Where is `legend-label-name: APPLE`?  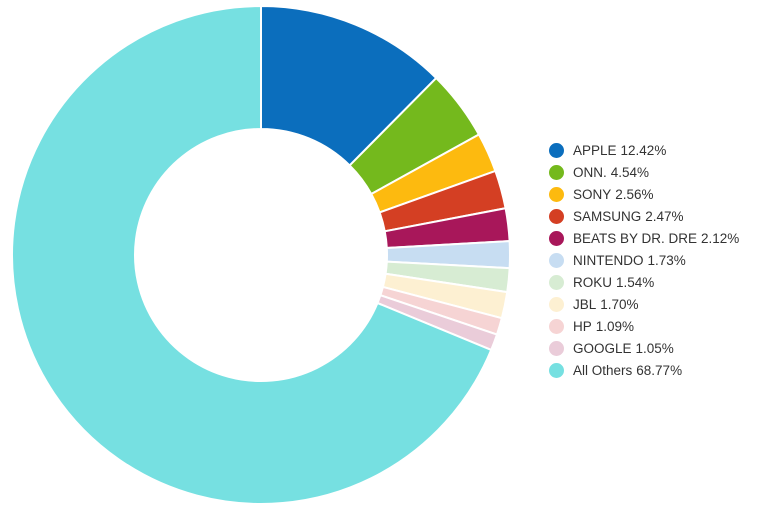
legend-label-name: APPLE is located at coordinates (595, 150).